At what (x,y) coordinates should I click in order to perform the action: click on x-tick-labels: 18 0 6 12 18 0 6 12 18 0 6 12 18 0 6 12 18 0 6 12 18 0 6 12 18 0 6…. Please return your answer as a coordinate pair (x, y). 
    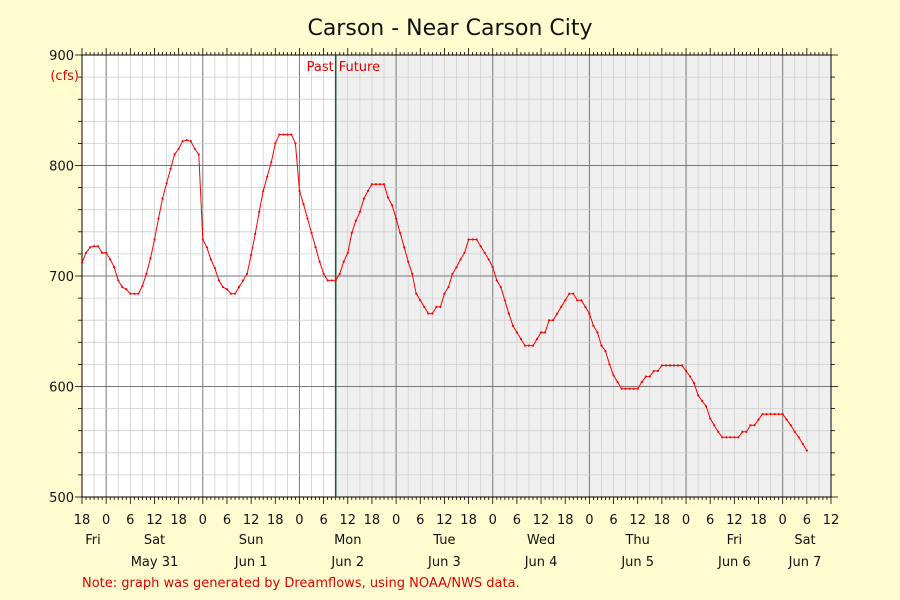
    Looking at the image, I should click on (457, 520).